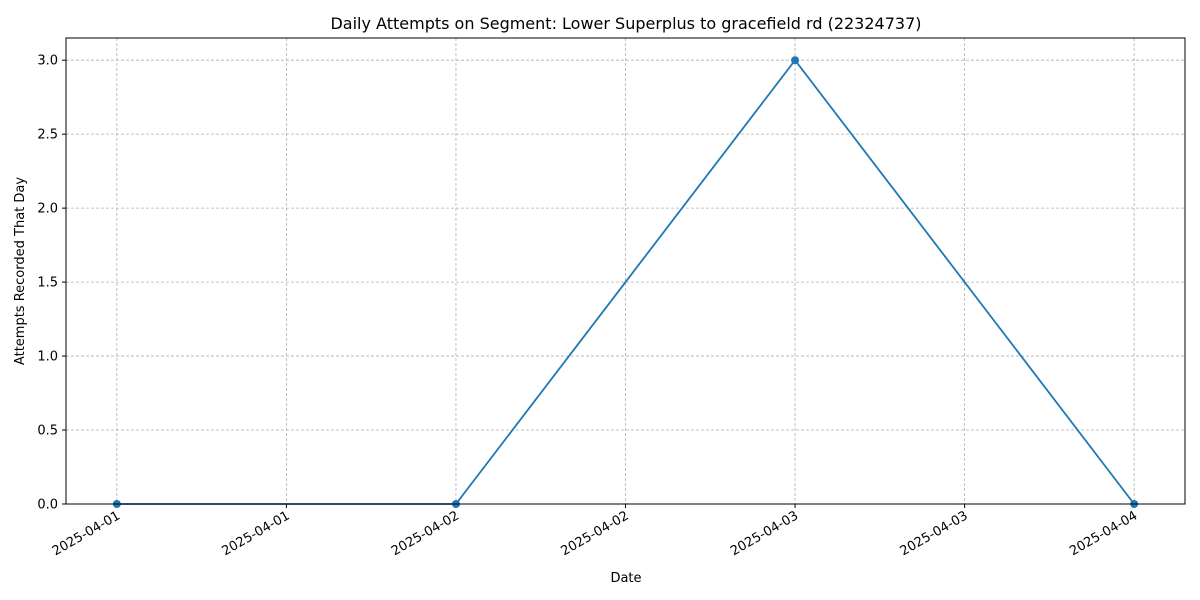 This screenshot has width=1200, height=600. I want to click on y-tick-label: 0.0, so click(47, 505).